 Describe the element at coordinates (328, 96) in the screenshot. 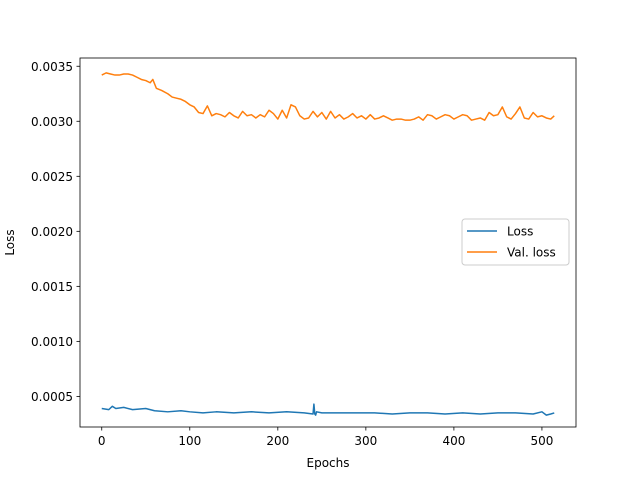

I see `series-line-val-loss` at that location.